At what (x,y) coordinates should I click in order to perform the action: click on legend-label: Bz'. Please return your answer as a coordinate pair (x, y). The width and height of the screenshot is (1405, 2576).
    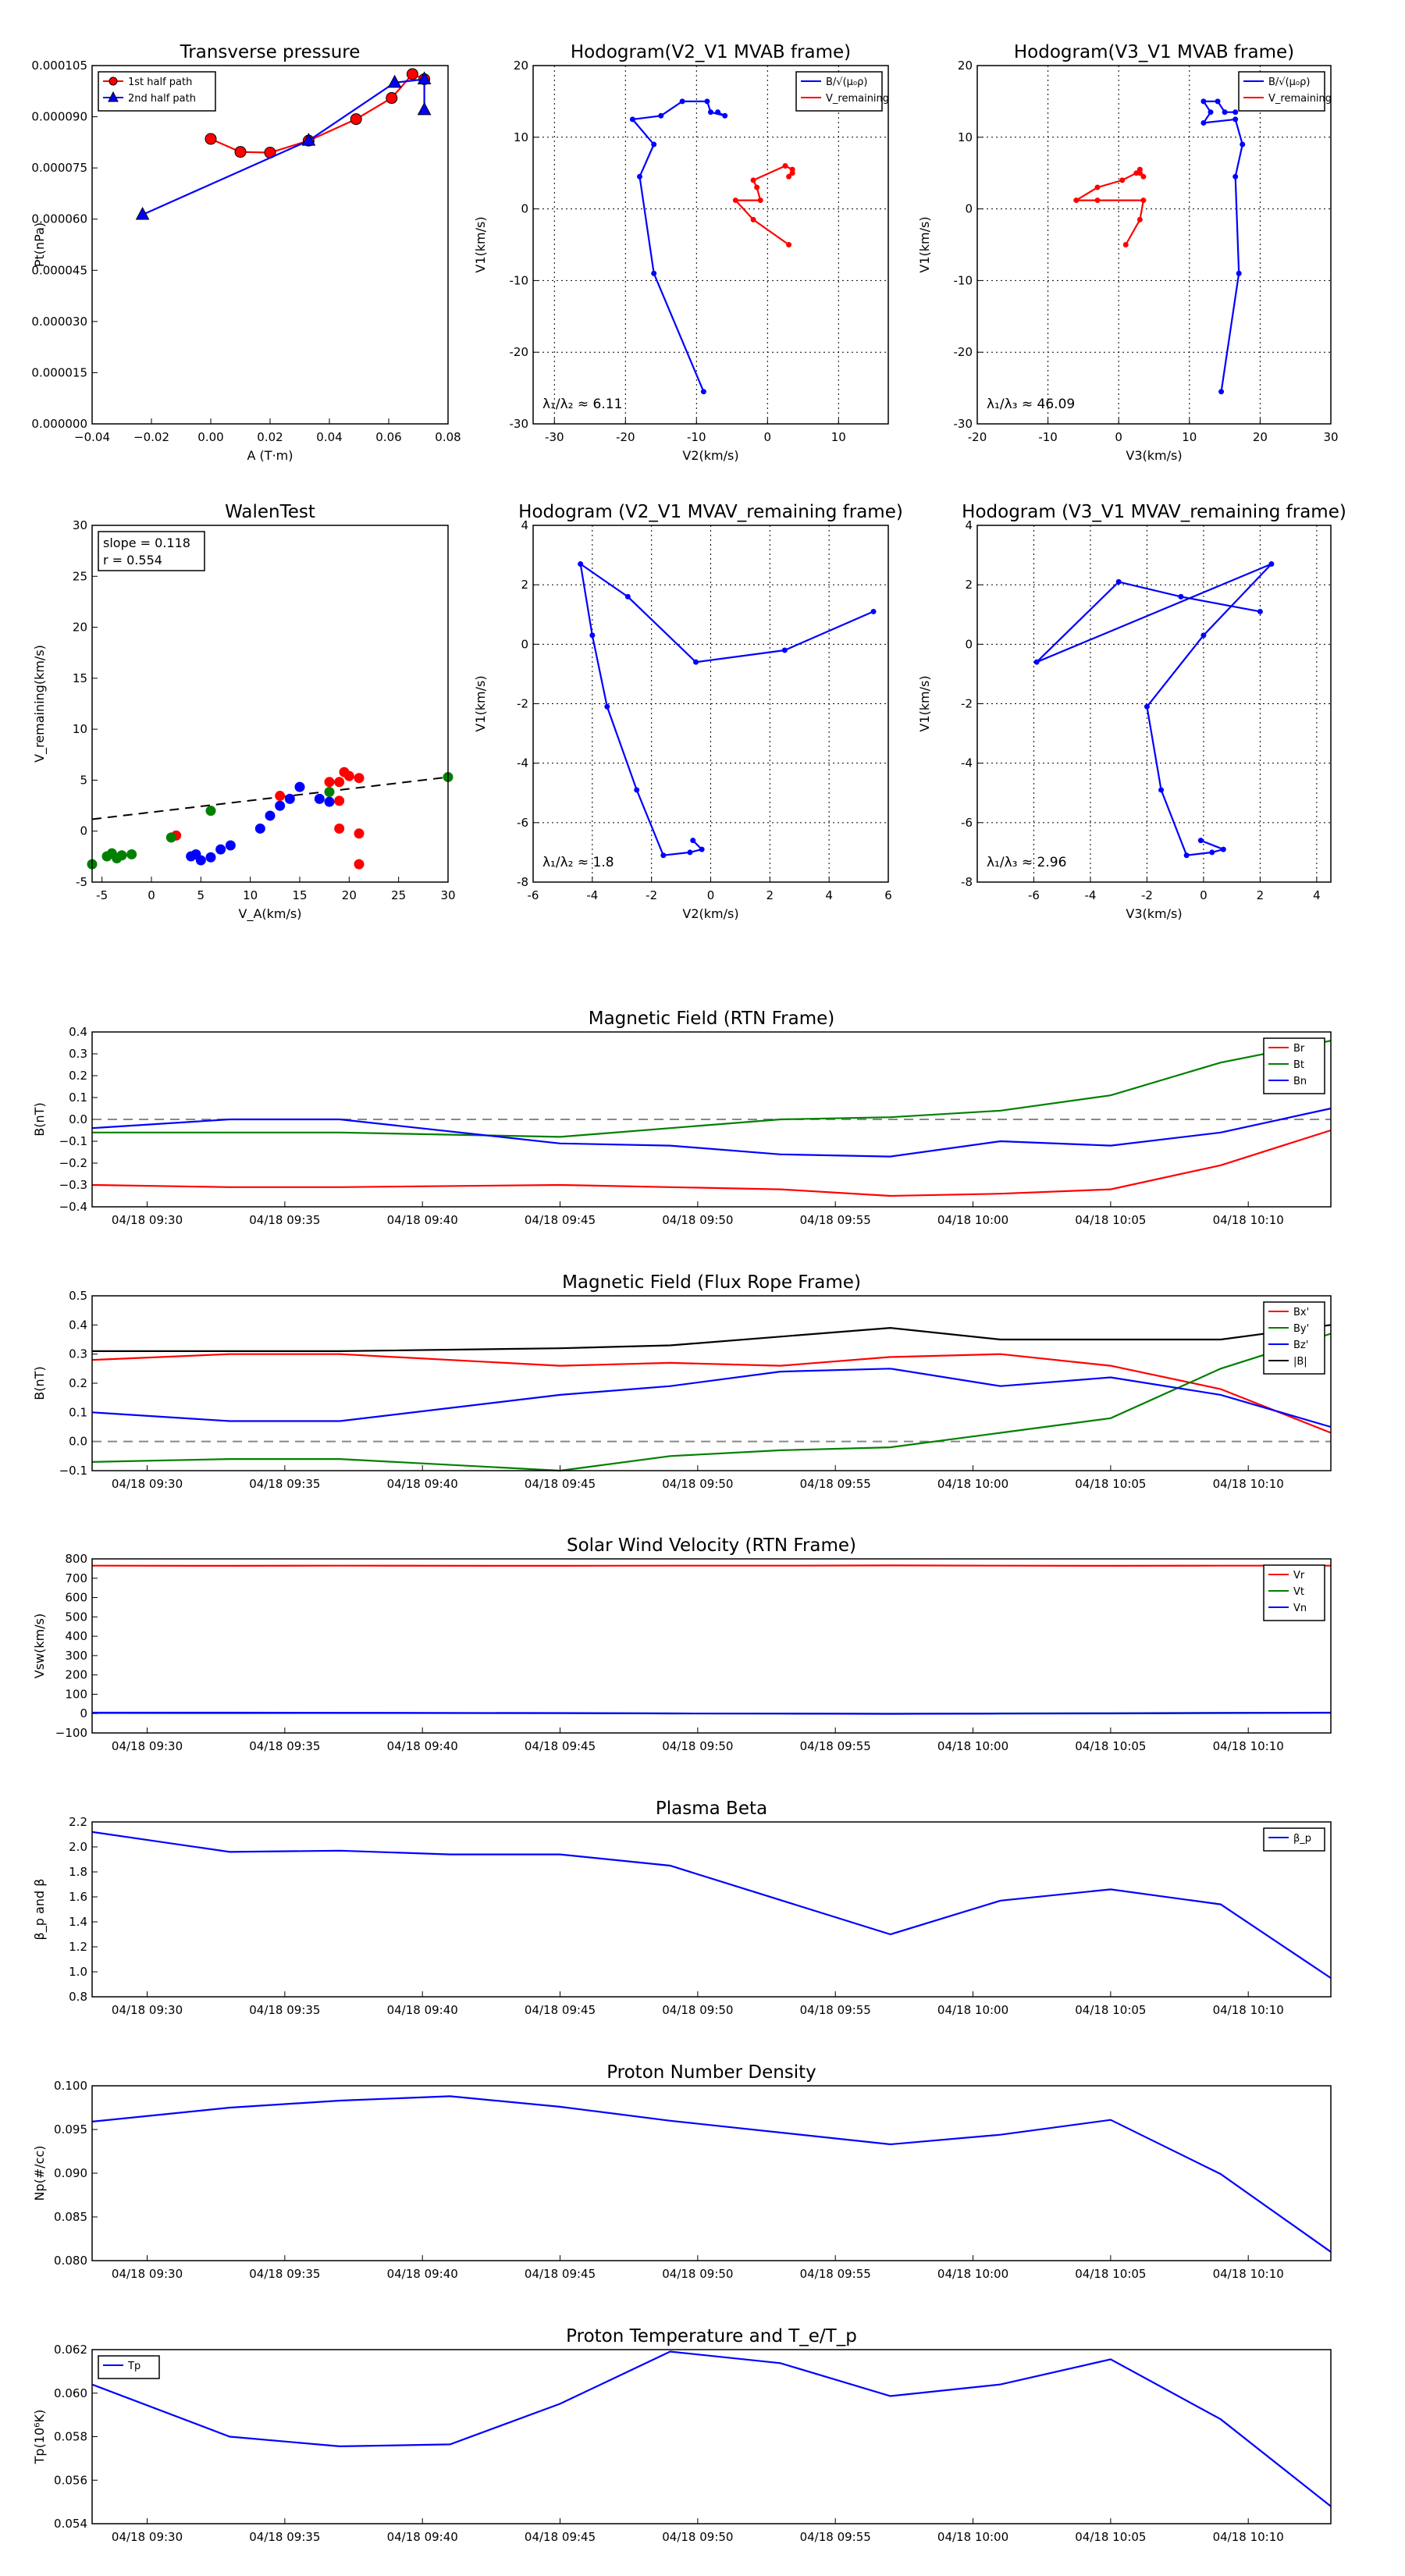
    Looking at the image, I should click on (1300, 1345).